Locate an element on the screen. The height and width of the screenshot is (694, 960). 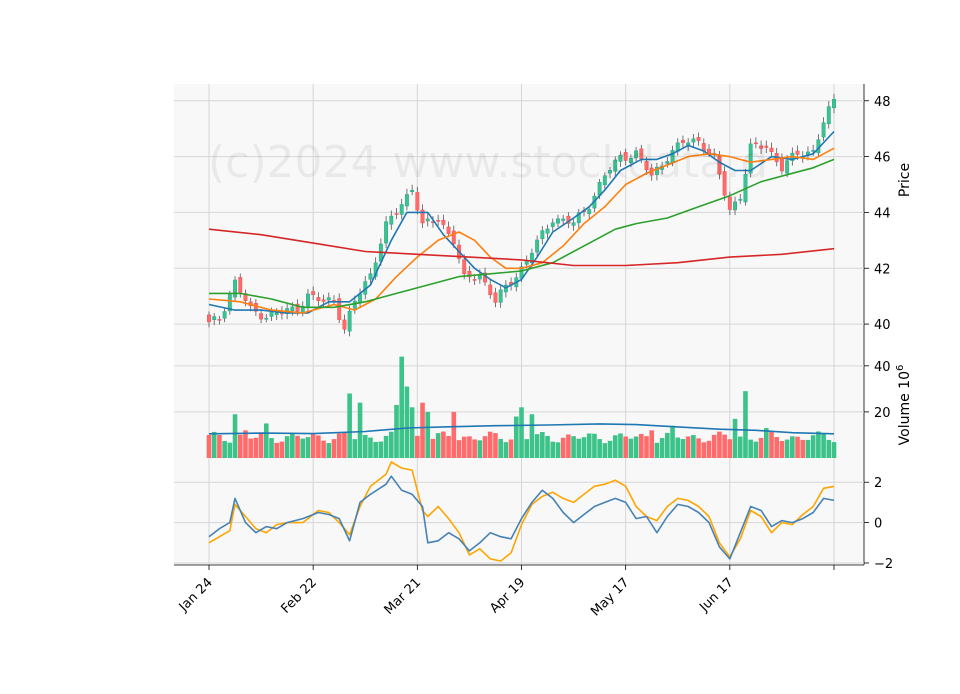
oscillator-ytick-label-0: −2 is located at coordinates (883, 564).